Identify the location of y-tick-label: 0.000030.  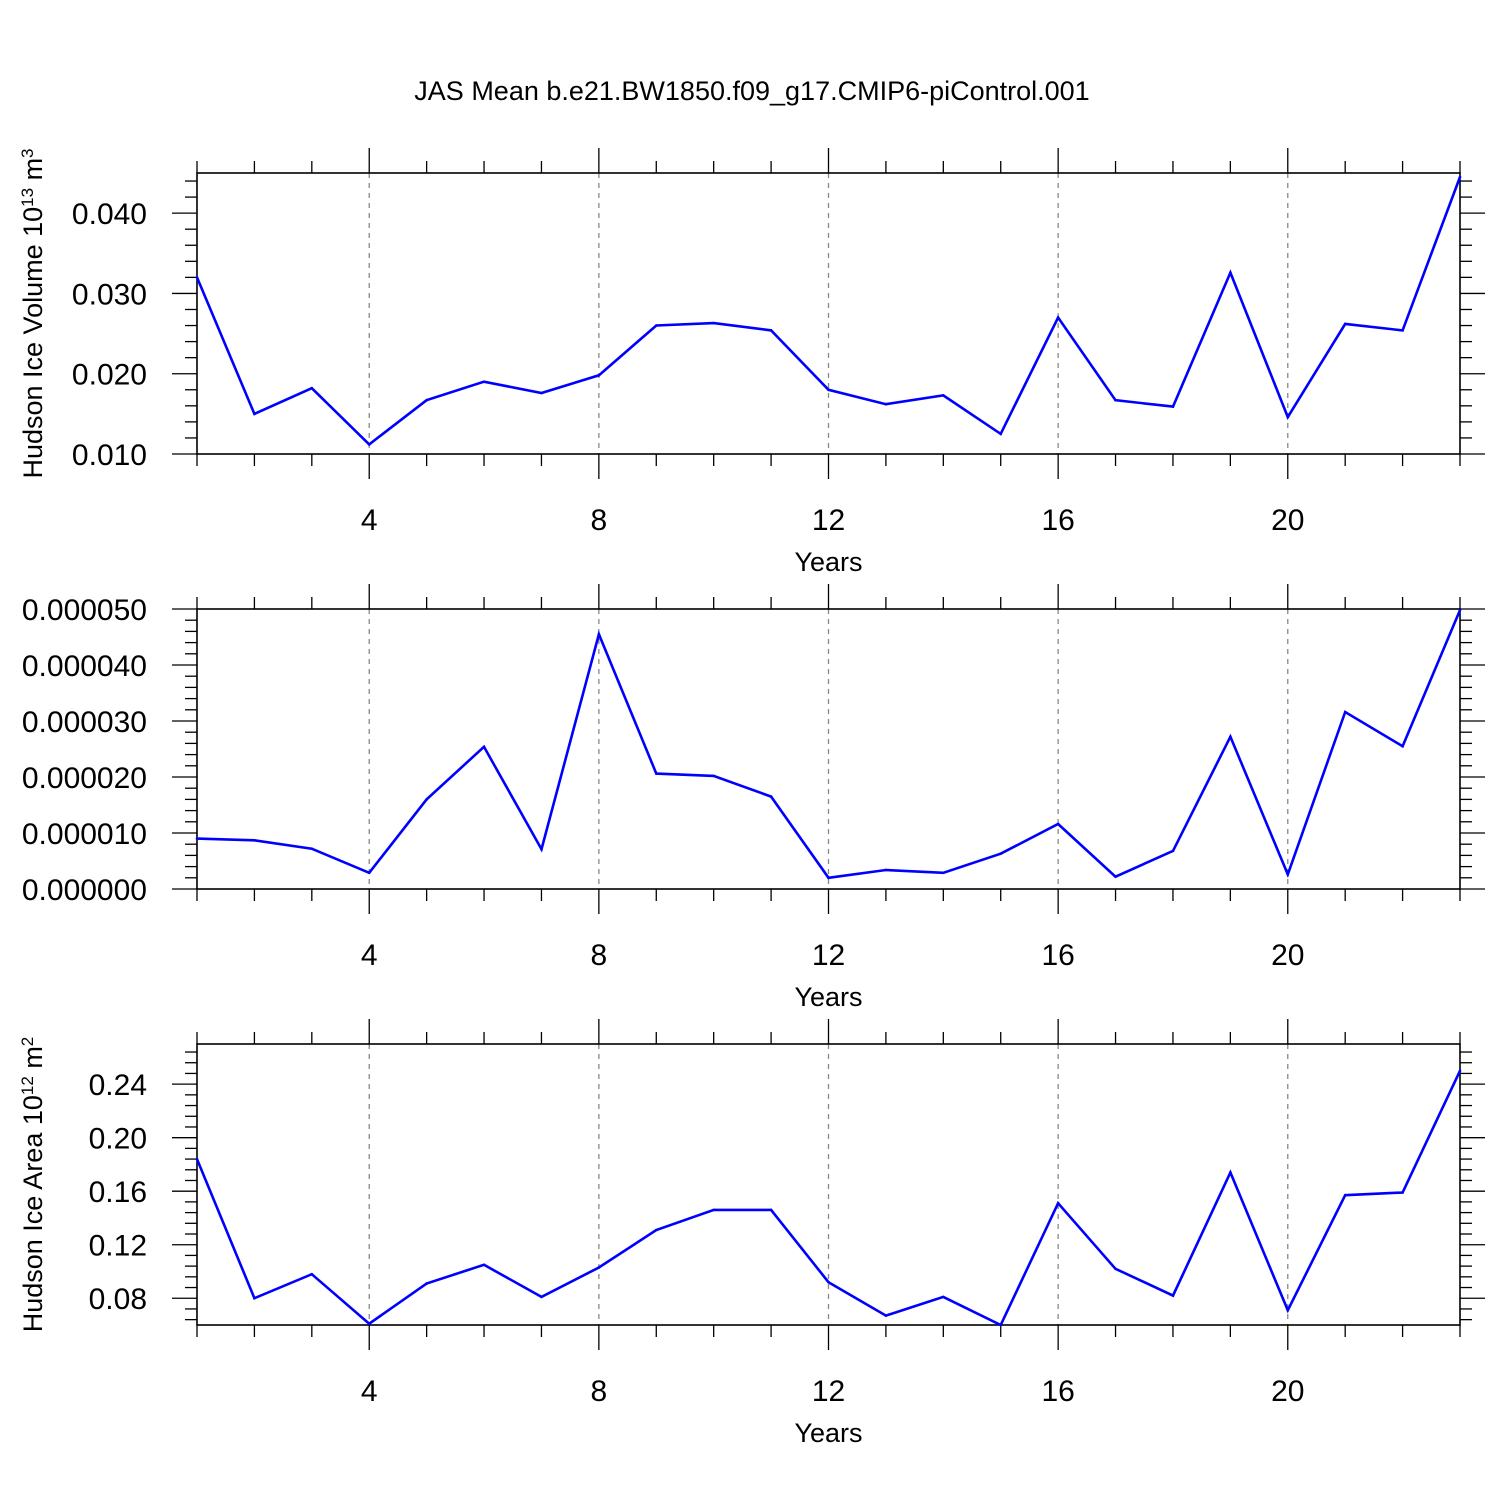
(84, 722).